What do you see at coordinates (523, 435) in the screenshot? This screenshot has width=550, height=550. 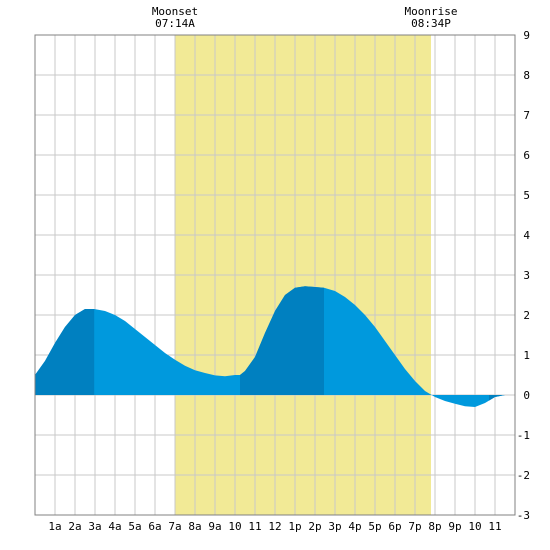 I see `y-tick-label: -1` at bounding box center [523, 435].